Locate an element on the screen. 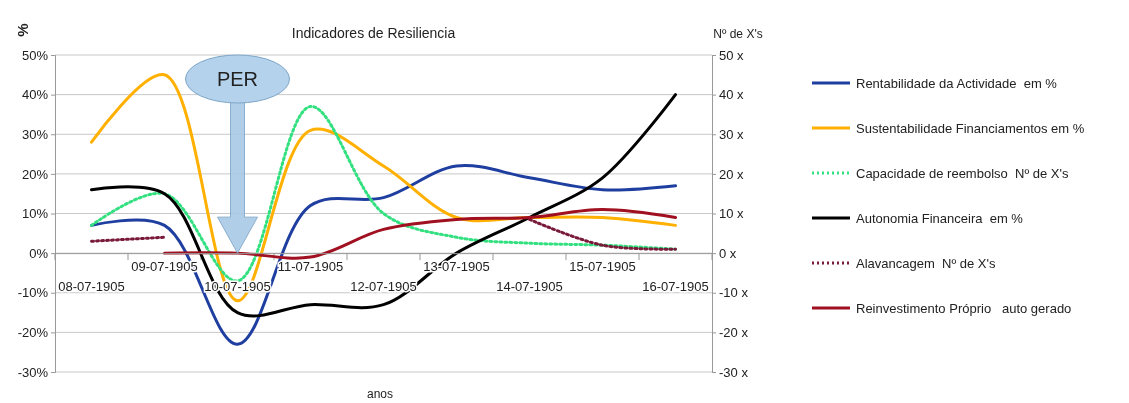  y-tick-label: 10% is located at coordinates (35, 214).